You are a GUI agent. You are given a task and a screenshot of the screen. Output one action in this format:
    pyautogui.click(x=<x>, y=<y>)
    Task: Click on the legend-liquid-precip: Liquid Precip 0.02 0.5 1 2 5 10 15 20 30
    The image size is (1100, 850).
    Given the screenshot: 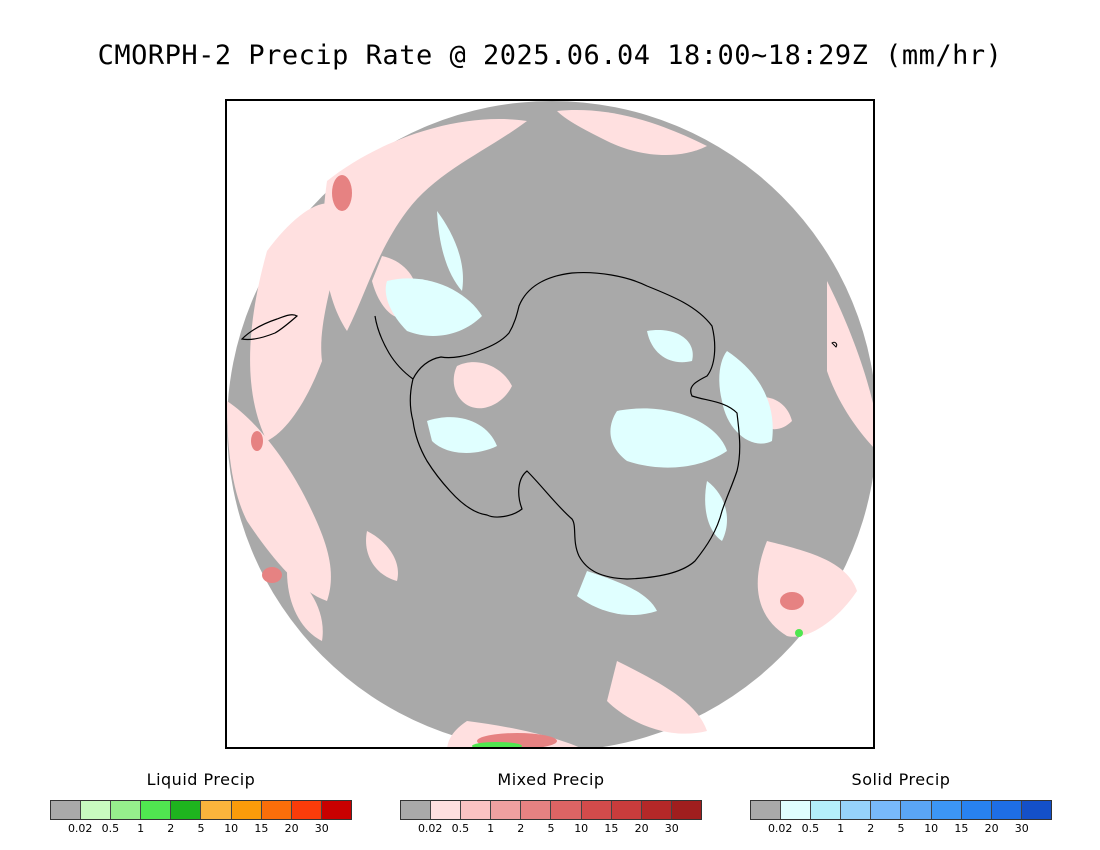 What is the action you would take?
    pyautogui.click(x=201, y=803)
    